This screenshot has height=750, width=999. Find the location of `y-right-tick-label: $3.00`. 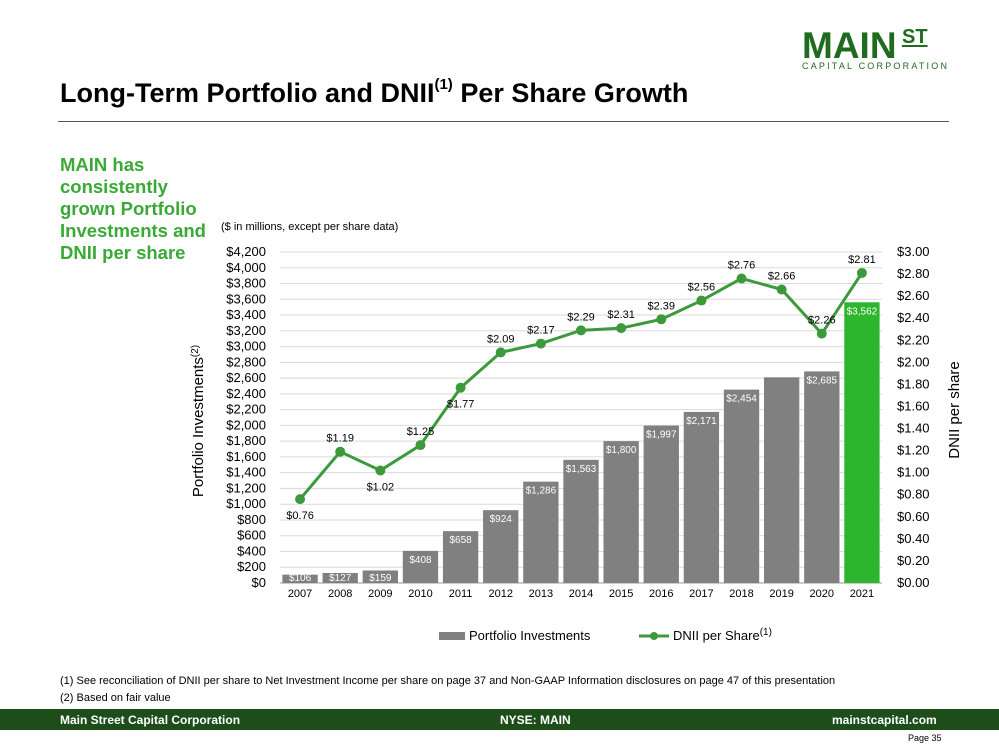

y-right-tick-label: $3.00 is located at coordinates (913, 251).